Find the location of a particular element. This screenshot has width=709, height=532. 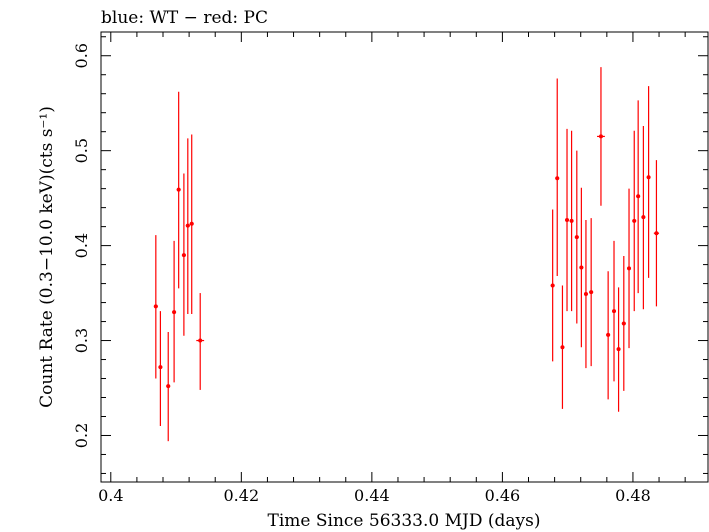

y-tick-label: 0.4 is located at coordinates (81, 245).